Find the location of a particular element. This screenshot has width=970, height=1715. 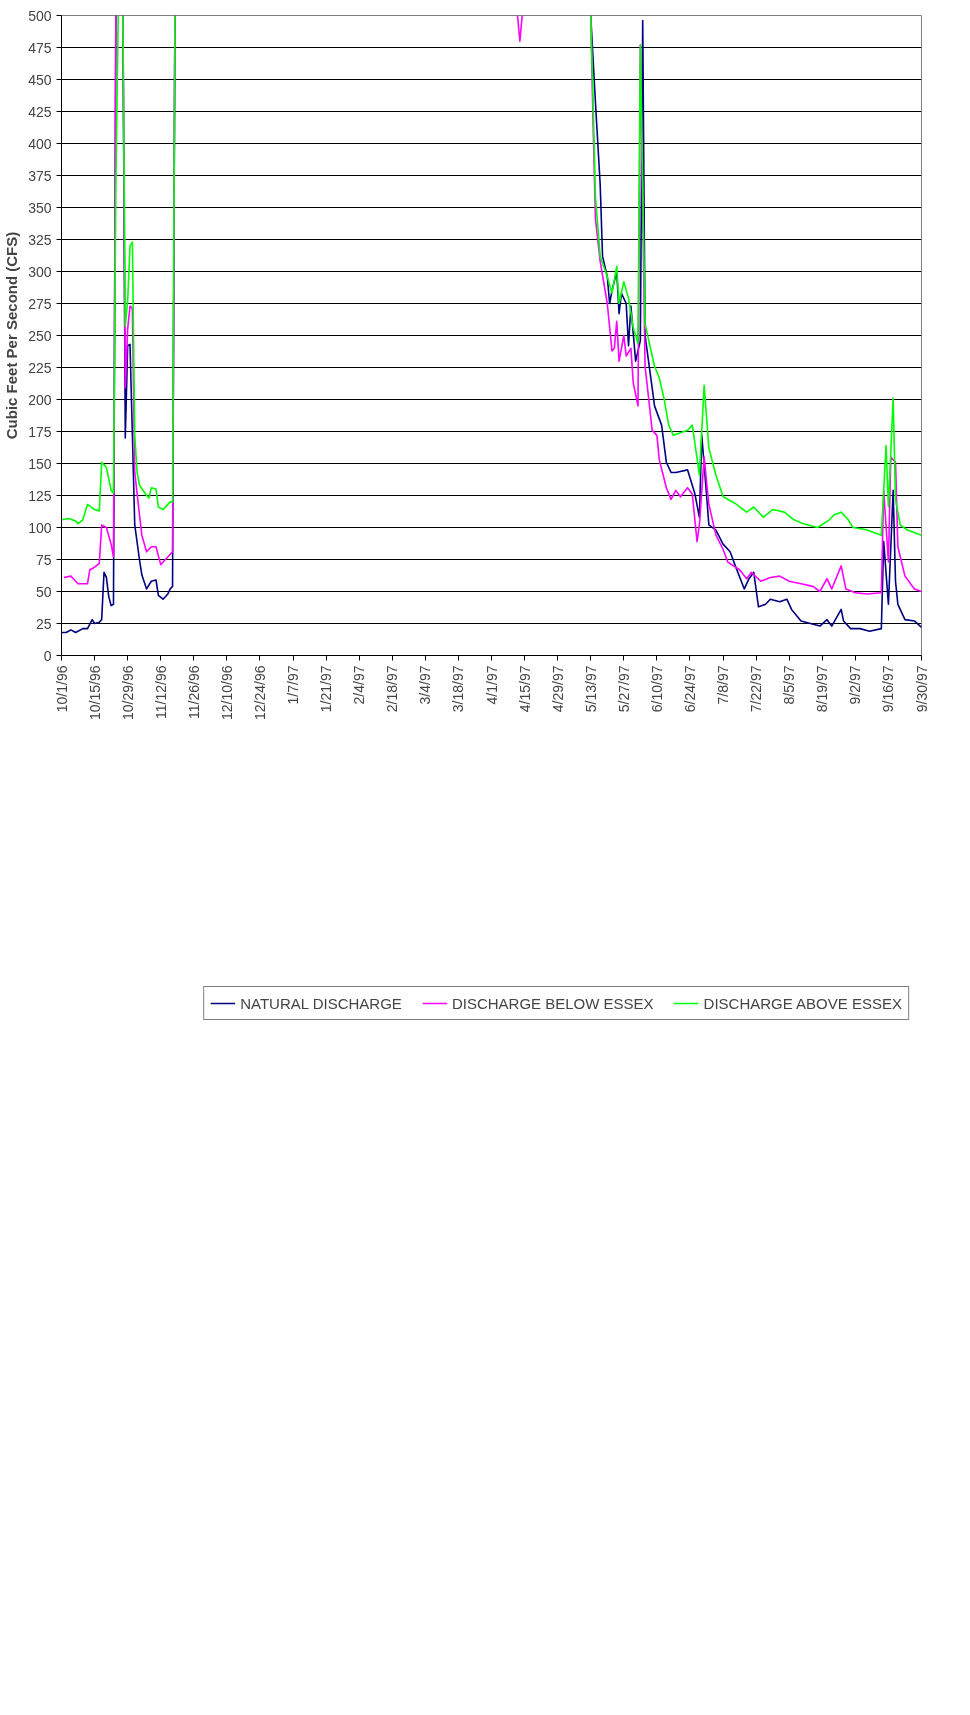

x-tick-label: 12/24/96 is located at coordinates (259, 692).